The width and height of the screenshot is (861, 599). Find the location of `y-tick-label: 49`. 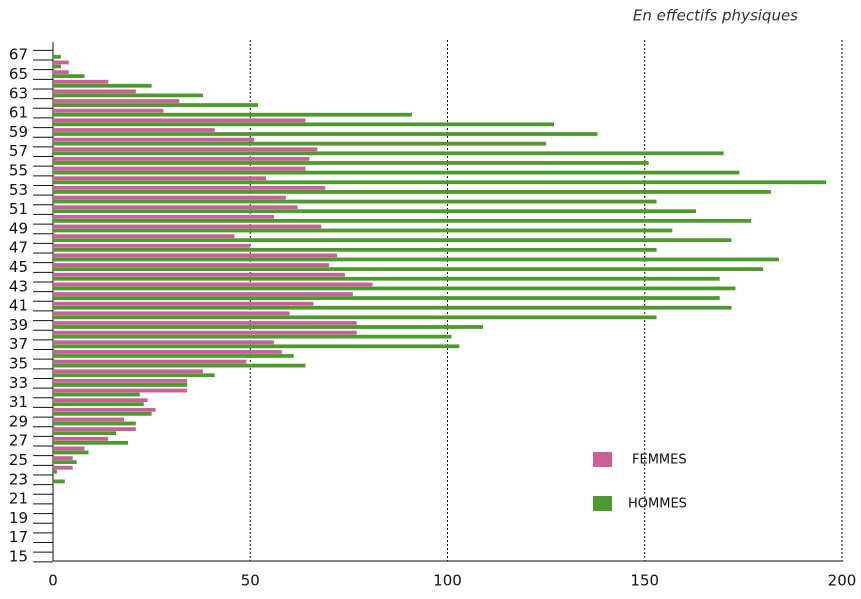

y-tick-label: 49 is located at coordinates (18, 228).